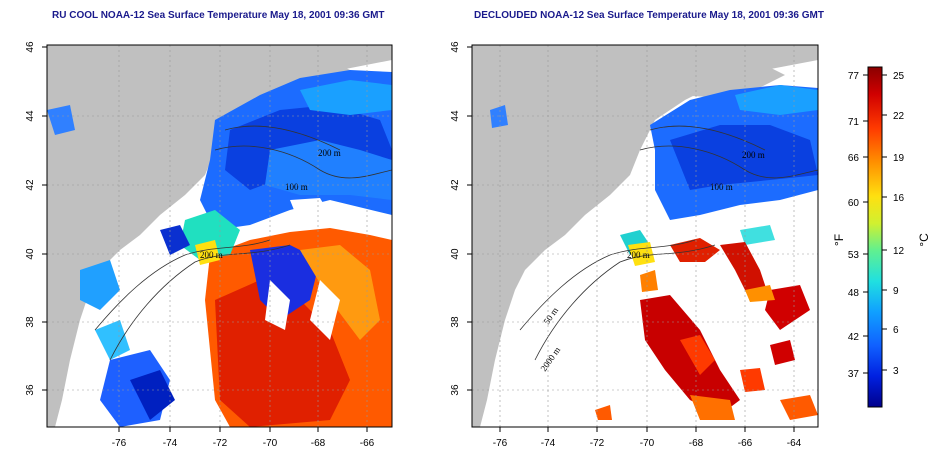 This screenshot has height=475, width=950. I want to click on colorbar-f-tick: 37, so click(854, 374).